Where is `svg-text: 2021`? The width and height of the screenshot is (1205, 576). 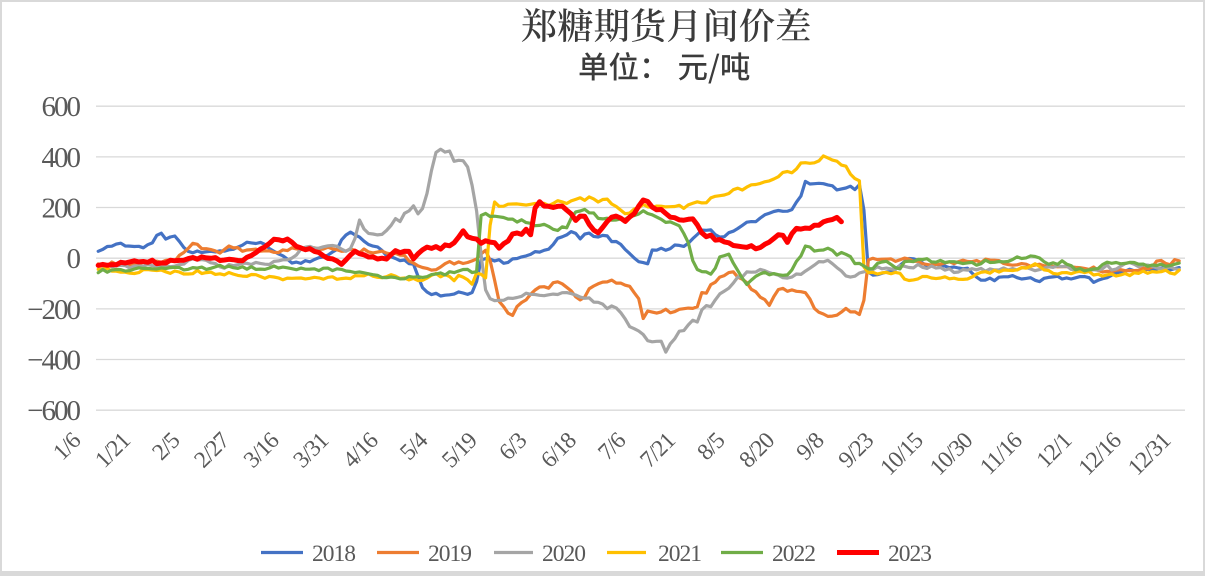 svg-text: 2021 is located at coordinates (679, 554).